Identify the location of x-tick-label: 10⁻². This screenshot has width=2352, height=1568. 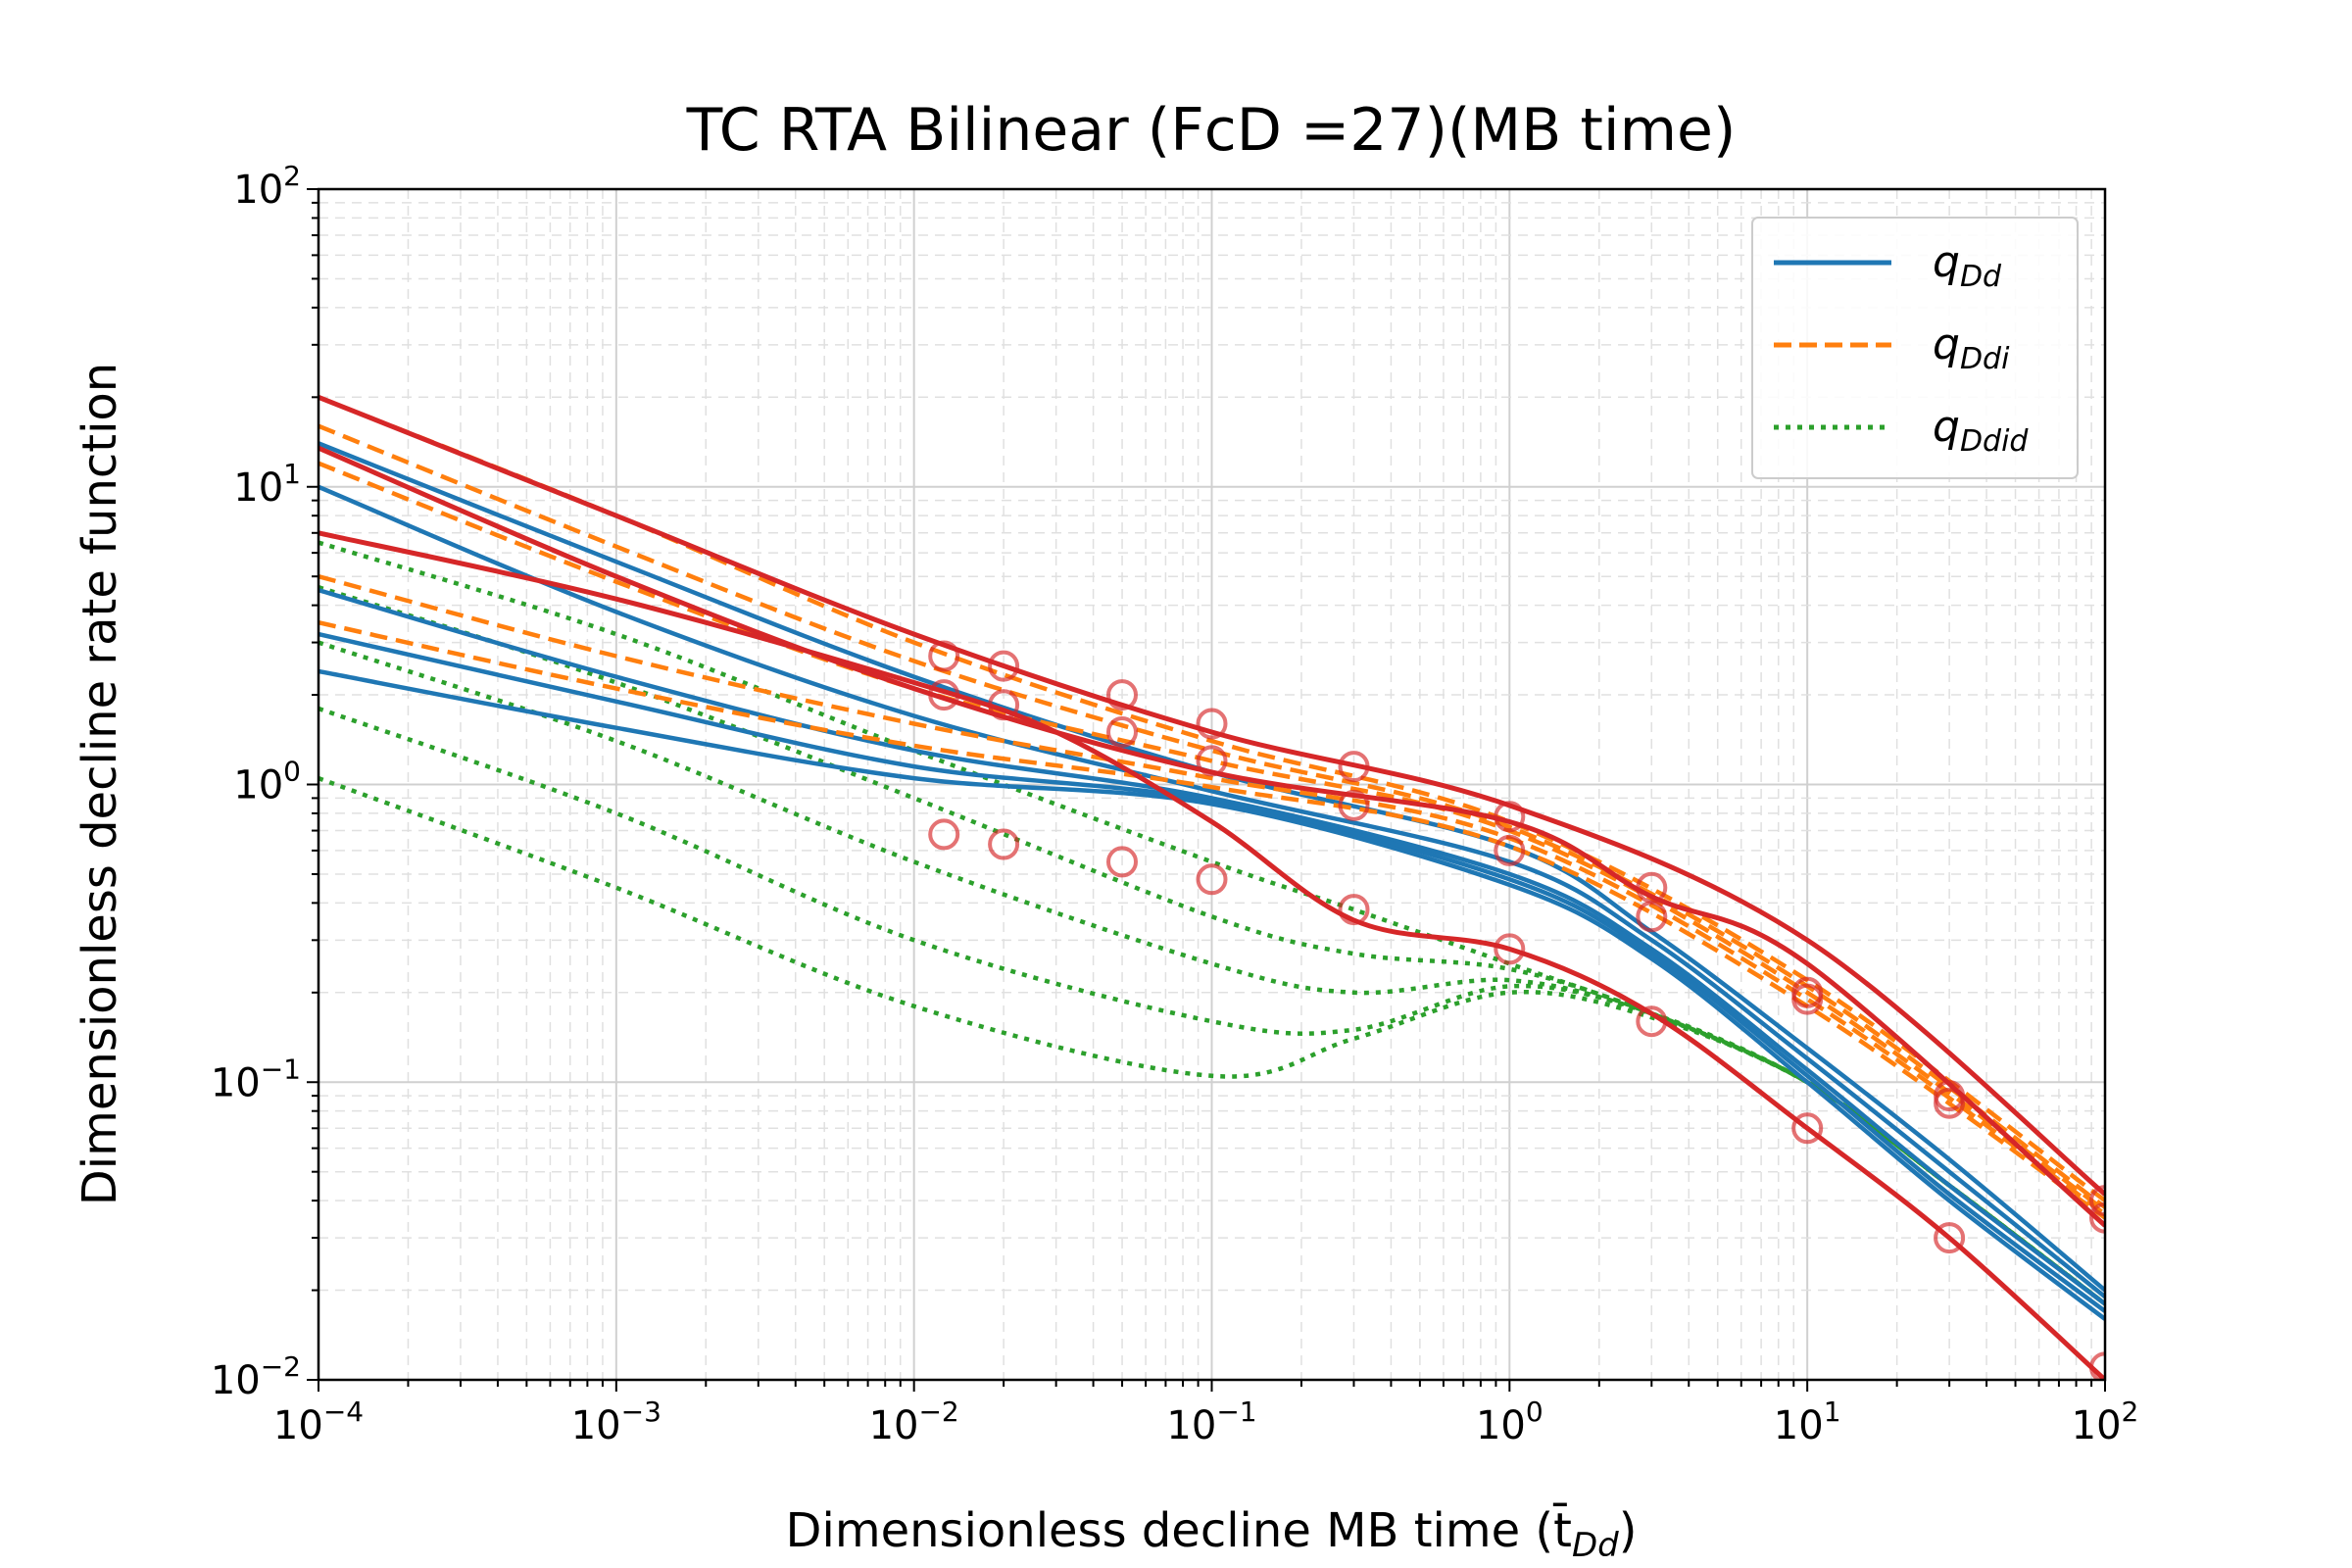
(914, 1422).